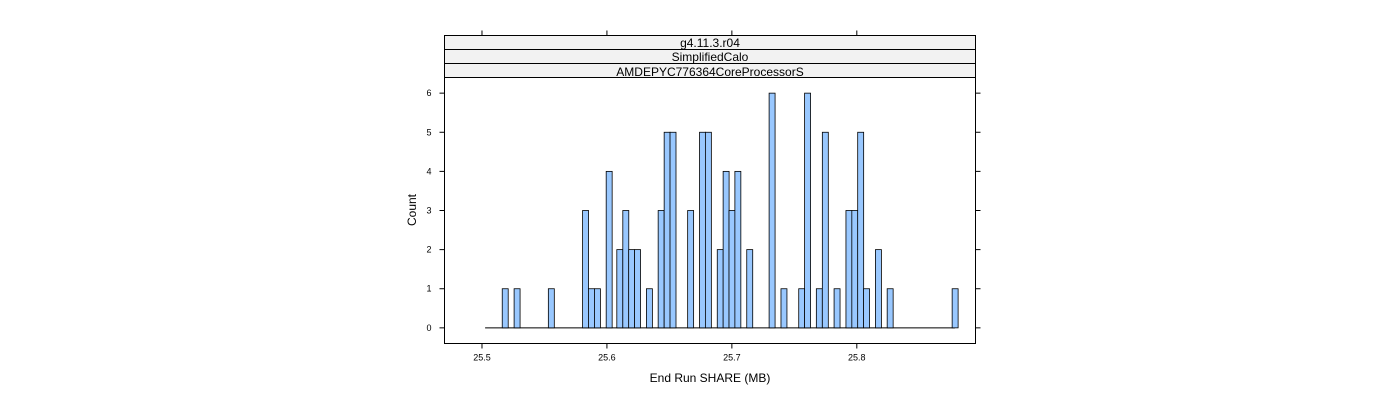 This screenshot has width=1400, height=400. What do you see at coordinates (428, 328) in the screenshot?
I see `y-tick-label-0: 0` at bounding box center [428, 328].